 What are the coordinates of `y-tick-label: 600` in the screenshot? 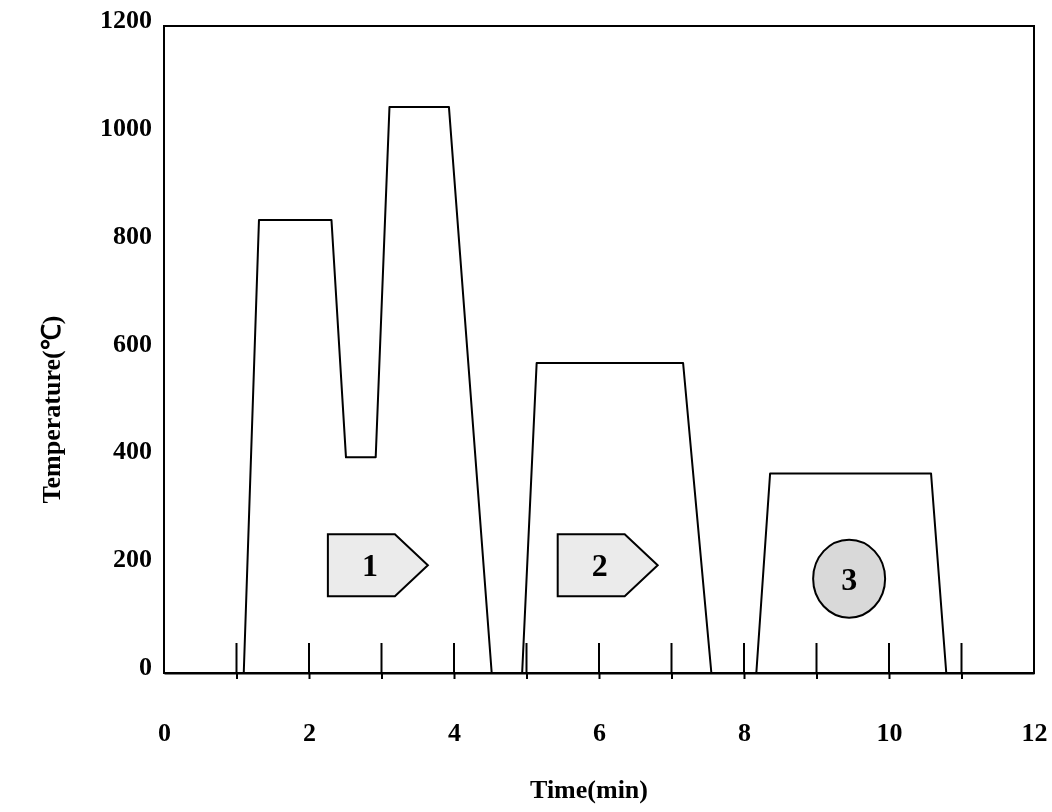 It's located at (132, 343).